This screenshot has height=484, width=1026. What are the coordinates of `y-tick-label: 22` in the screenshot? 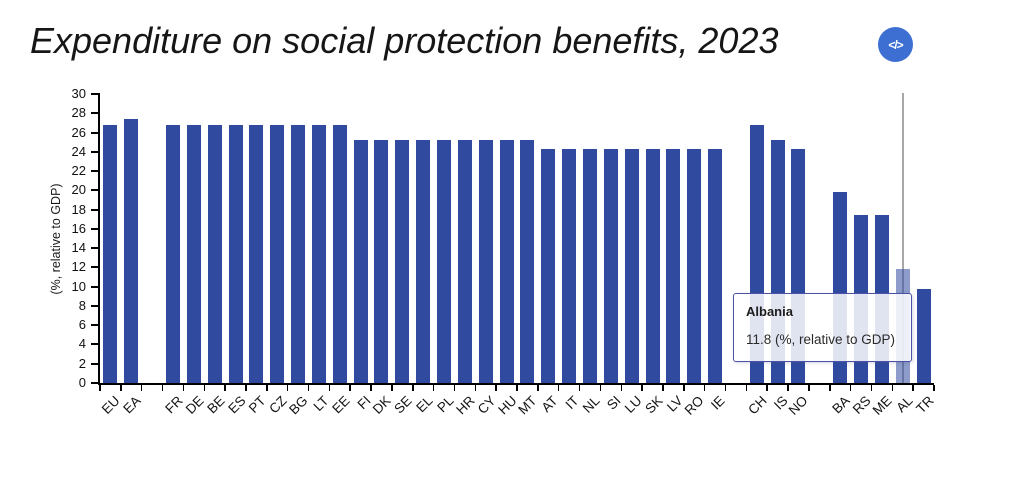 It's located at (78, 171).